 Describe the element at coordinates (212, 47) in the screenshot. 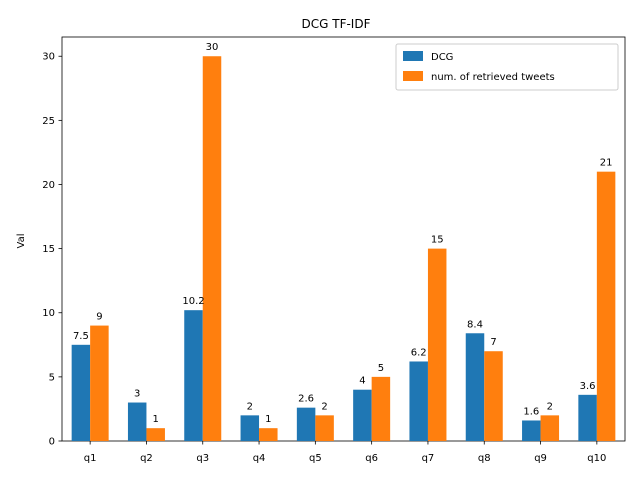

I see `data-label-tweets-q3: 30` at that location.